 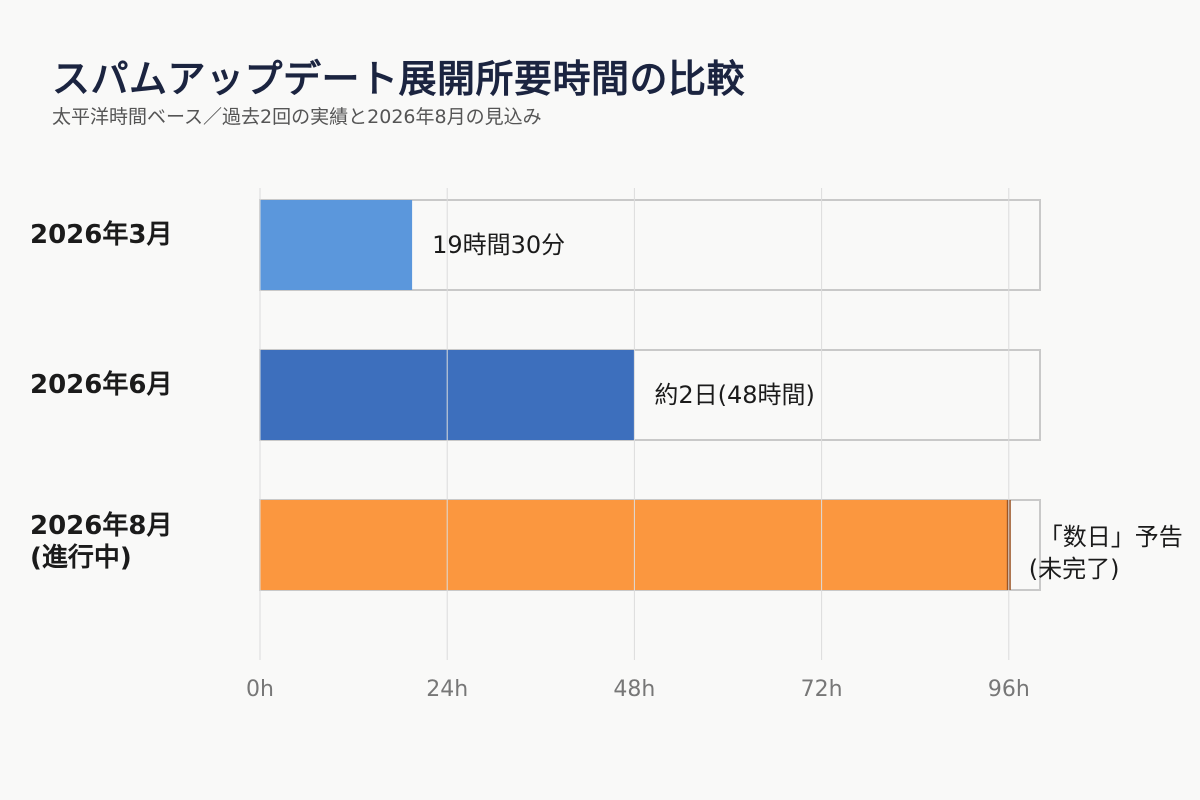 I want to click on category-label: 2026年3月, so click(x=101, y=234).